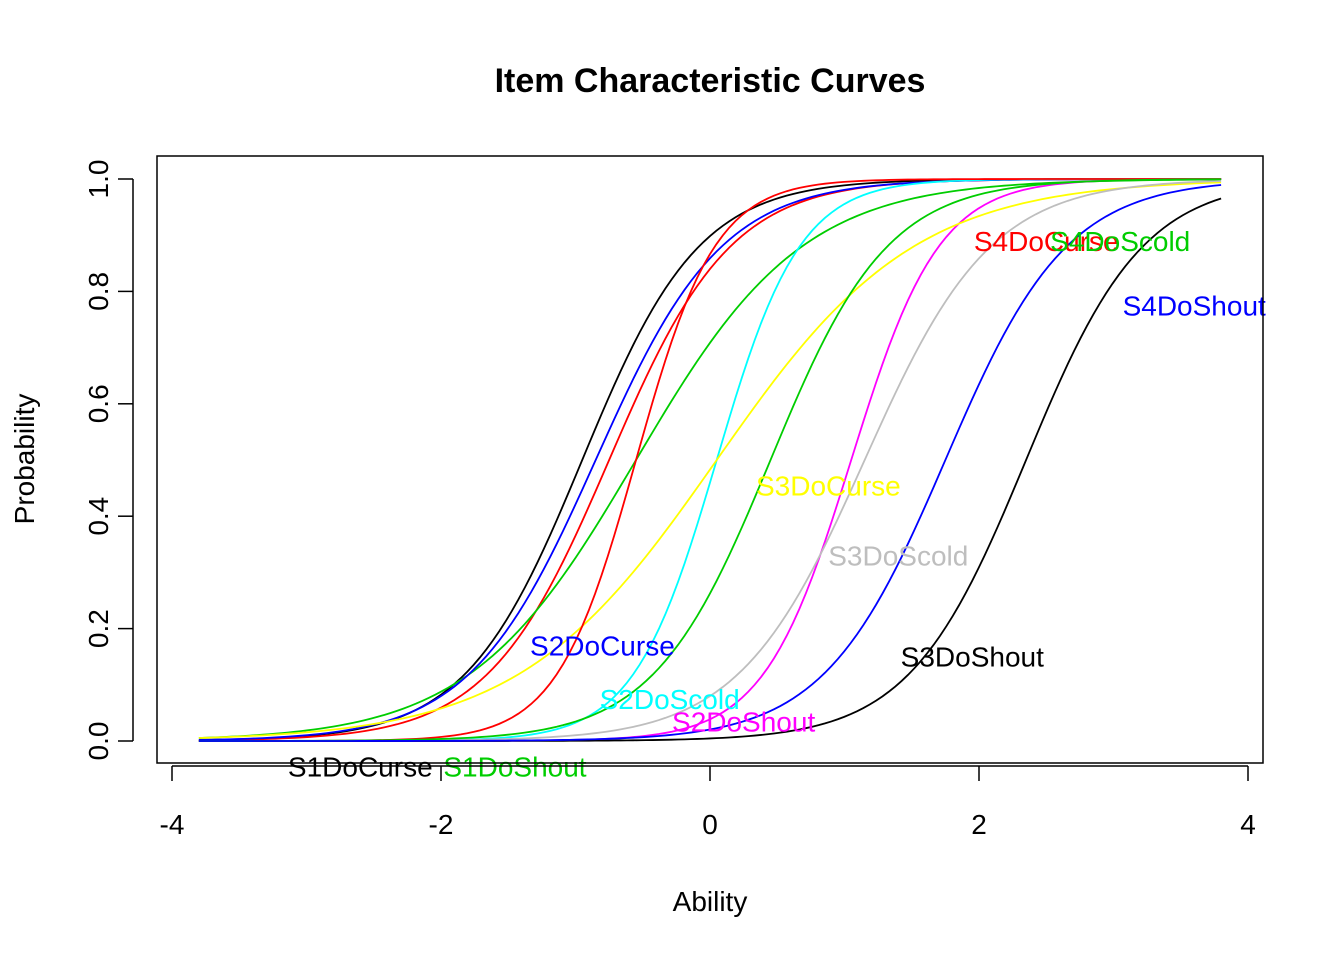 This screenshot has width=1344, height=960. Describe the element at coordinates (602, 645) in the screenshot. I see `curve-label-s2docurse: S2DoCurse` at that location.